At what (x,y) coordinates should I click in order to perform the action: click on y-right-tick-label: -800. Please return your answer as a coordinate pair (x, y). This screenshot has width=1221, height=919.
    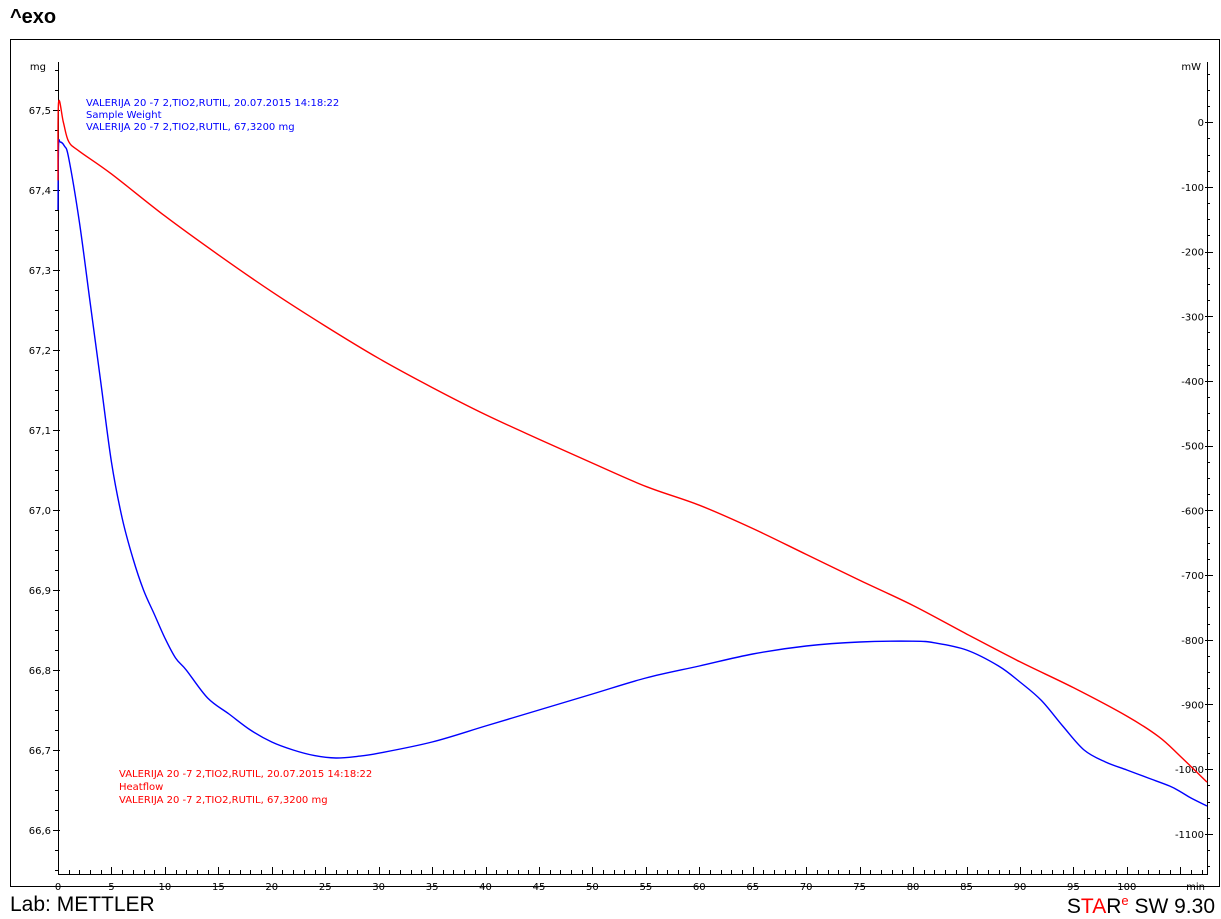
    Looking at the image, I should click on (1192, 641).